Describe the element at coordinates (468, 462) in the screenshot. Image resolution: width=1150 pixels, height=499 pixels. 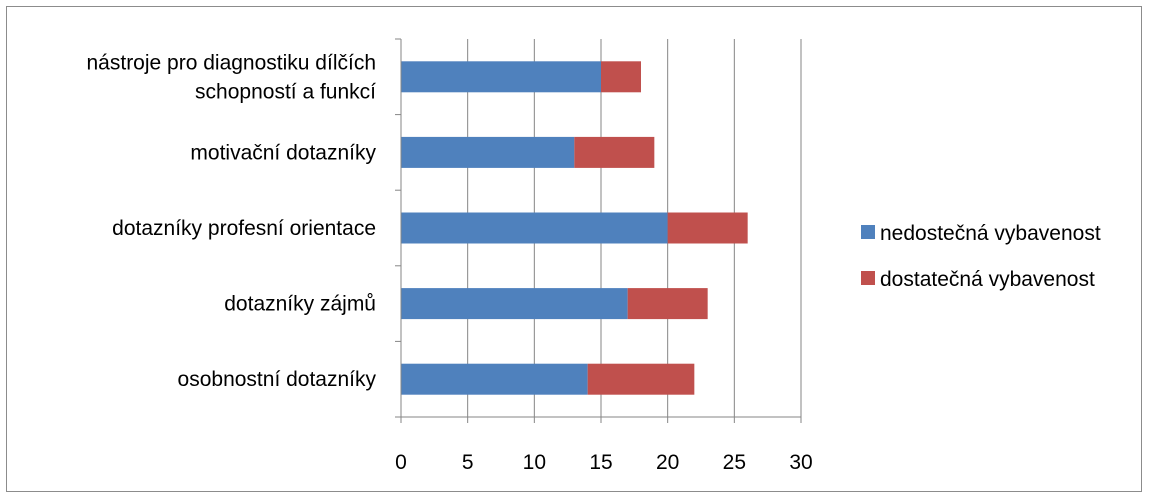
I see `x-tick-label: 5` at that location.